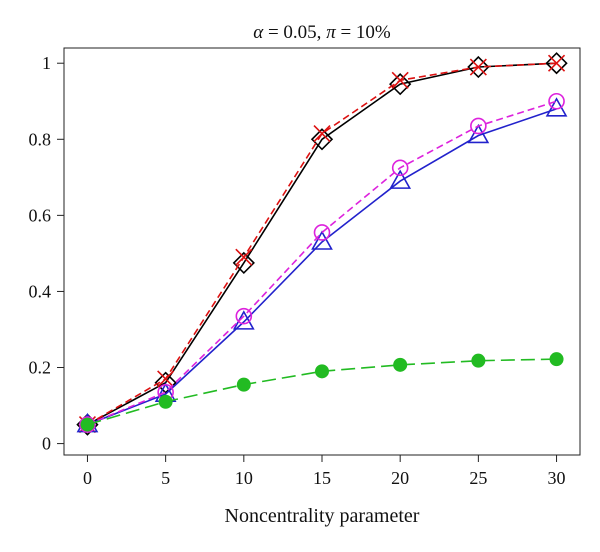  I want to click on series-circle-filled, so click(322, 392).